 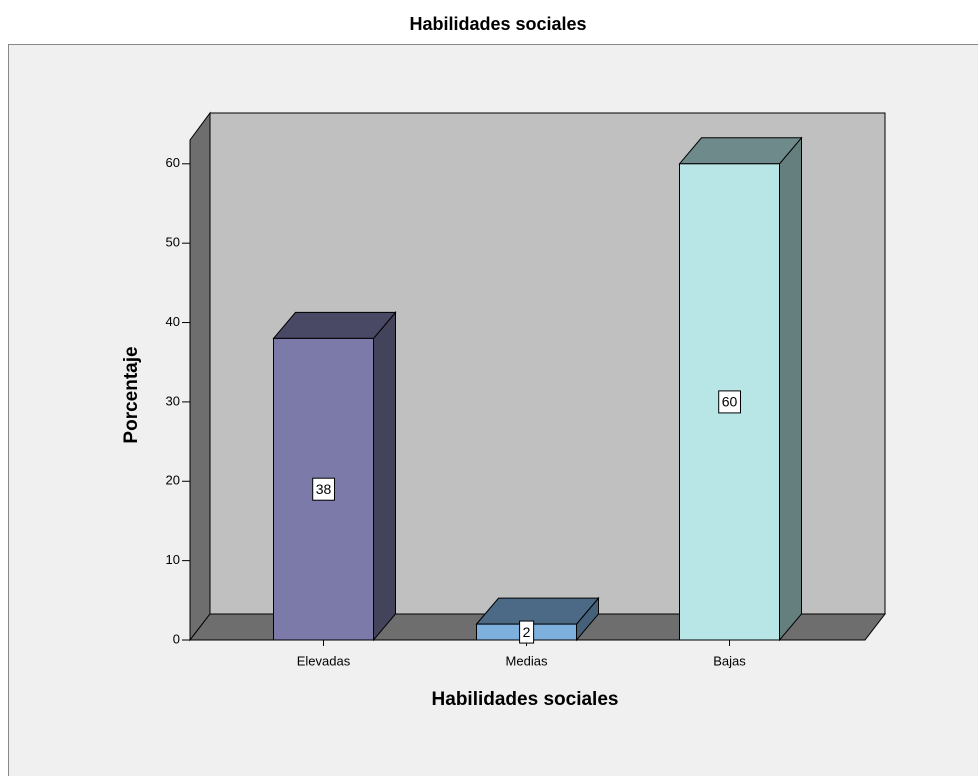 I want to click on chart-title: Habilidades sociales, so click(x=497, y=24).